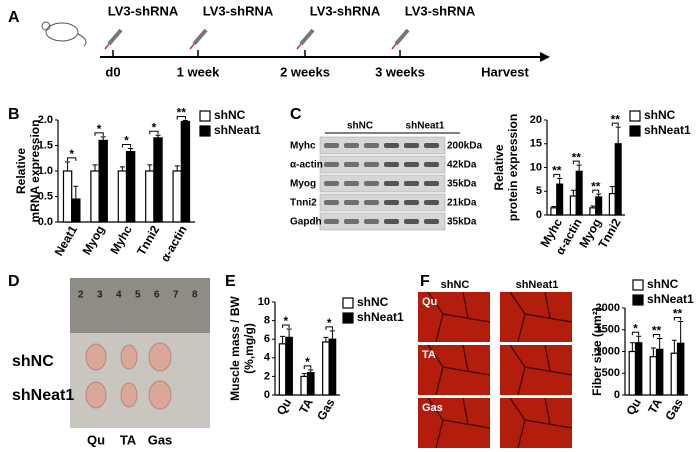 This screenshot has width=698, height=452. I want to click on ruler-number: 4, so click(119, 295).